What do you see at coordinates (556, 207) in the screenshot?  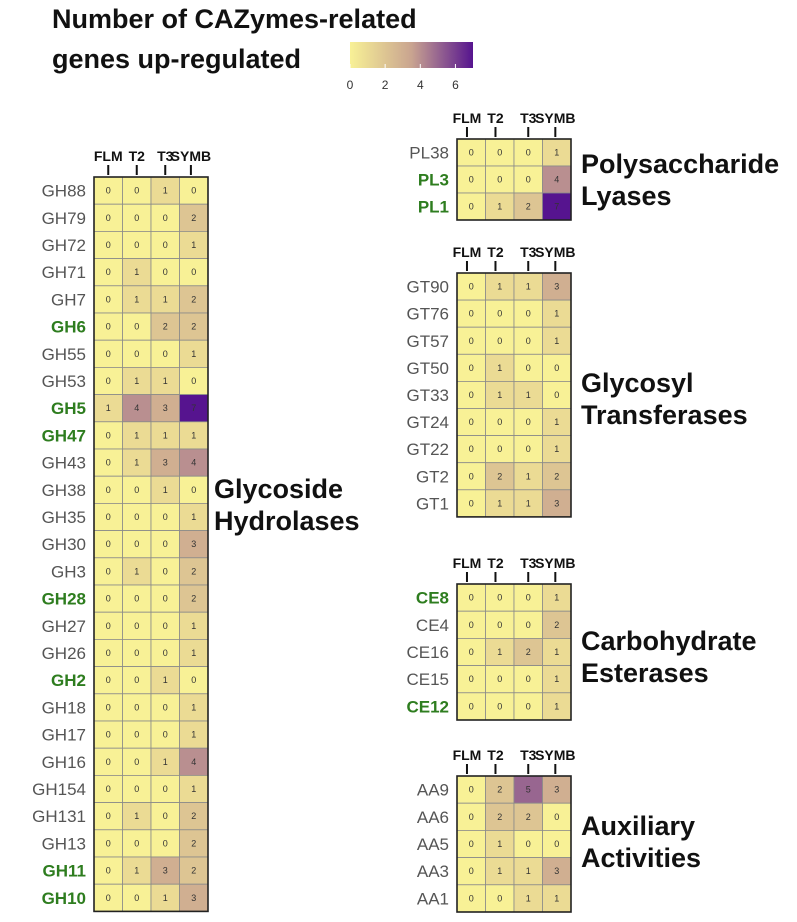 I see `cell-value-label: 7` at bounding box center [556, 207].